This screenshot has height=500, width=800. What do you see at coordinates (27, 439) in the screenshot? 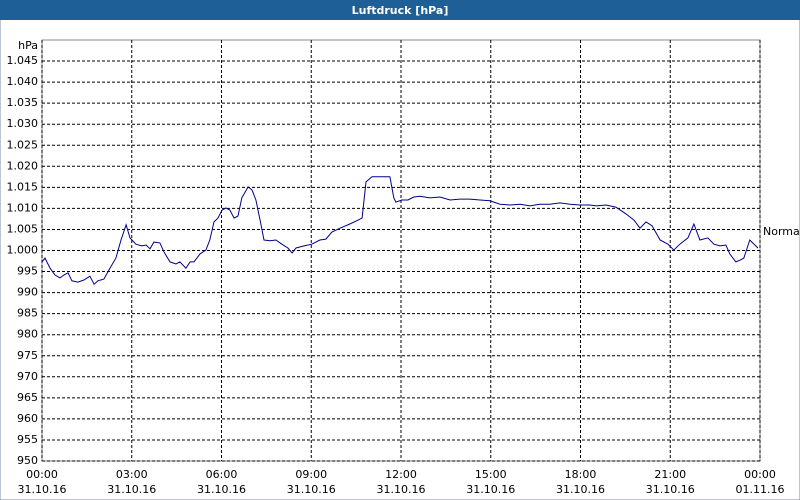
I see `y-tick-label: 955` at bounding box center [27, 439].